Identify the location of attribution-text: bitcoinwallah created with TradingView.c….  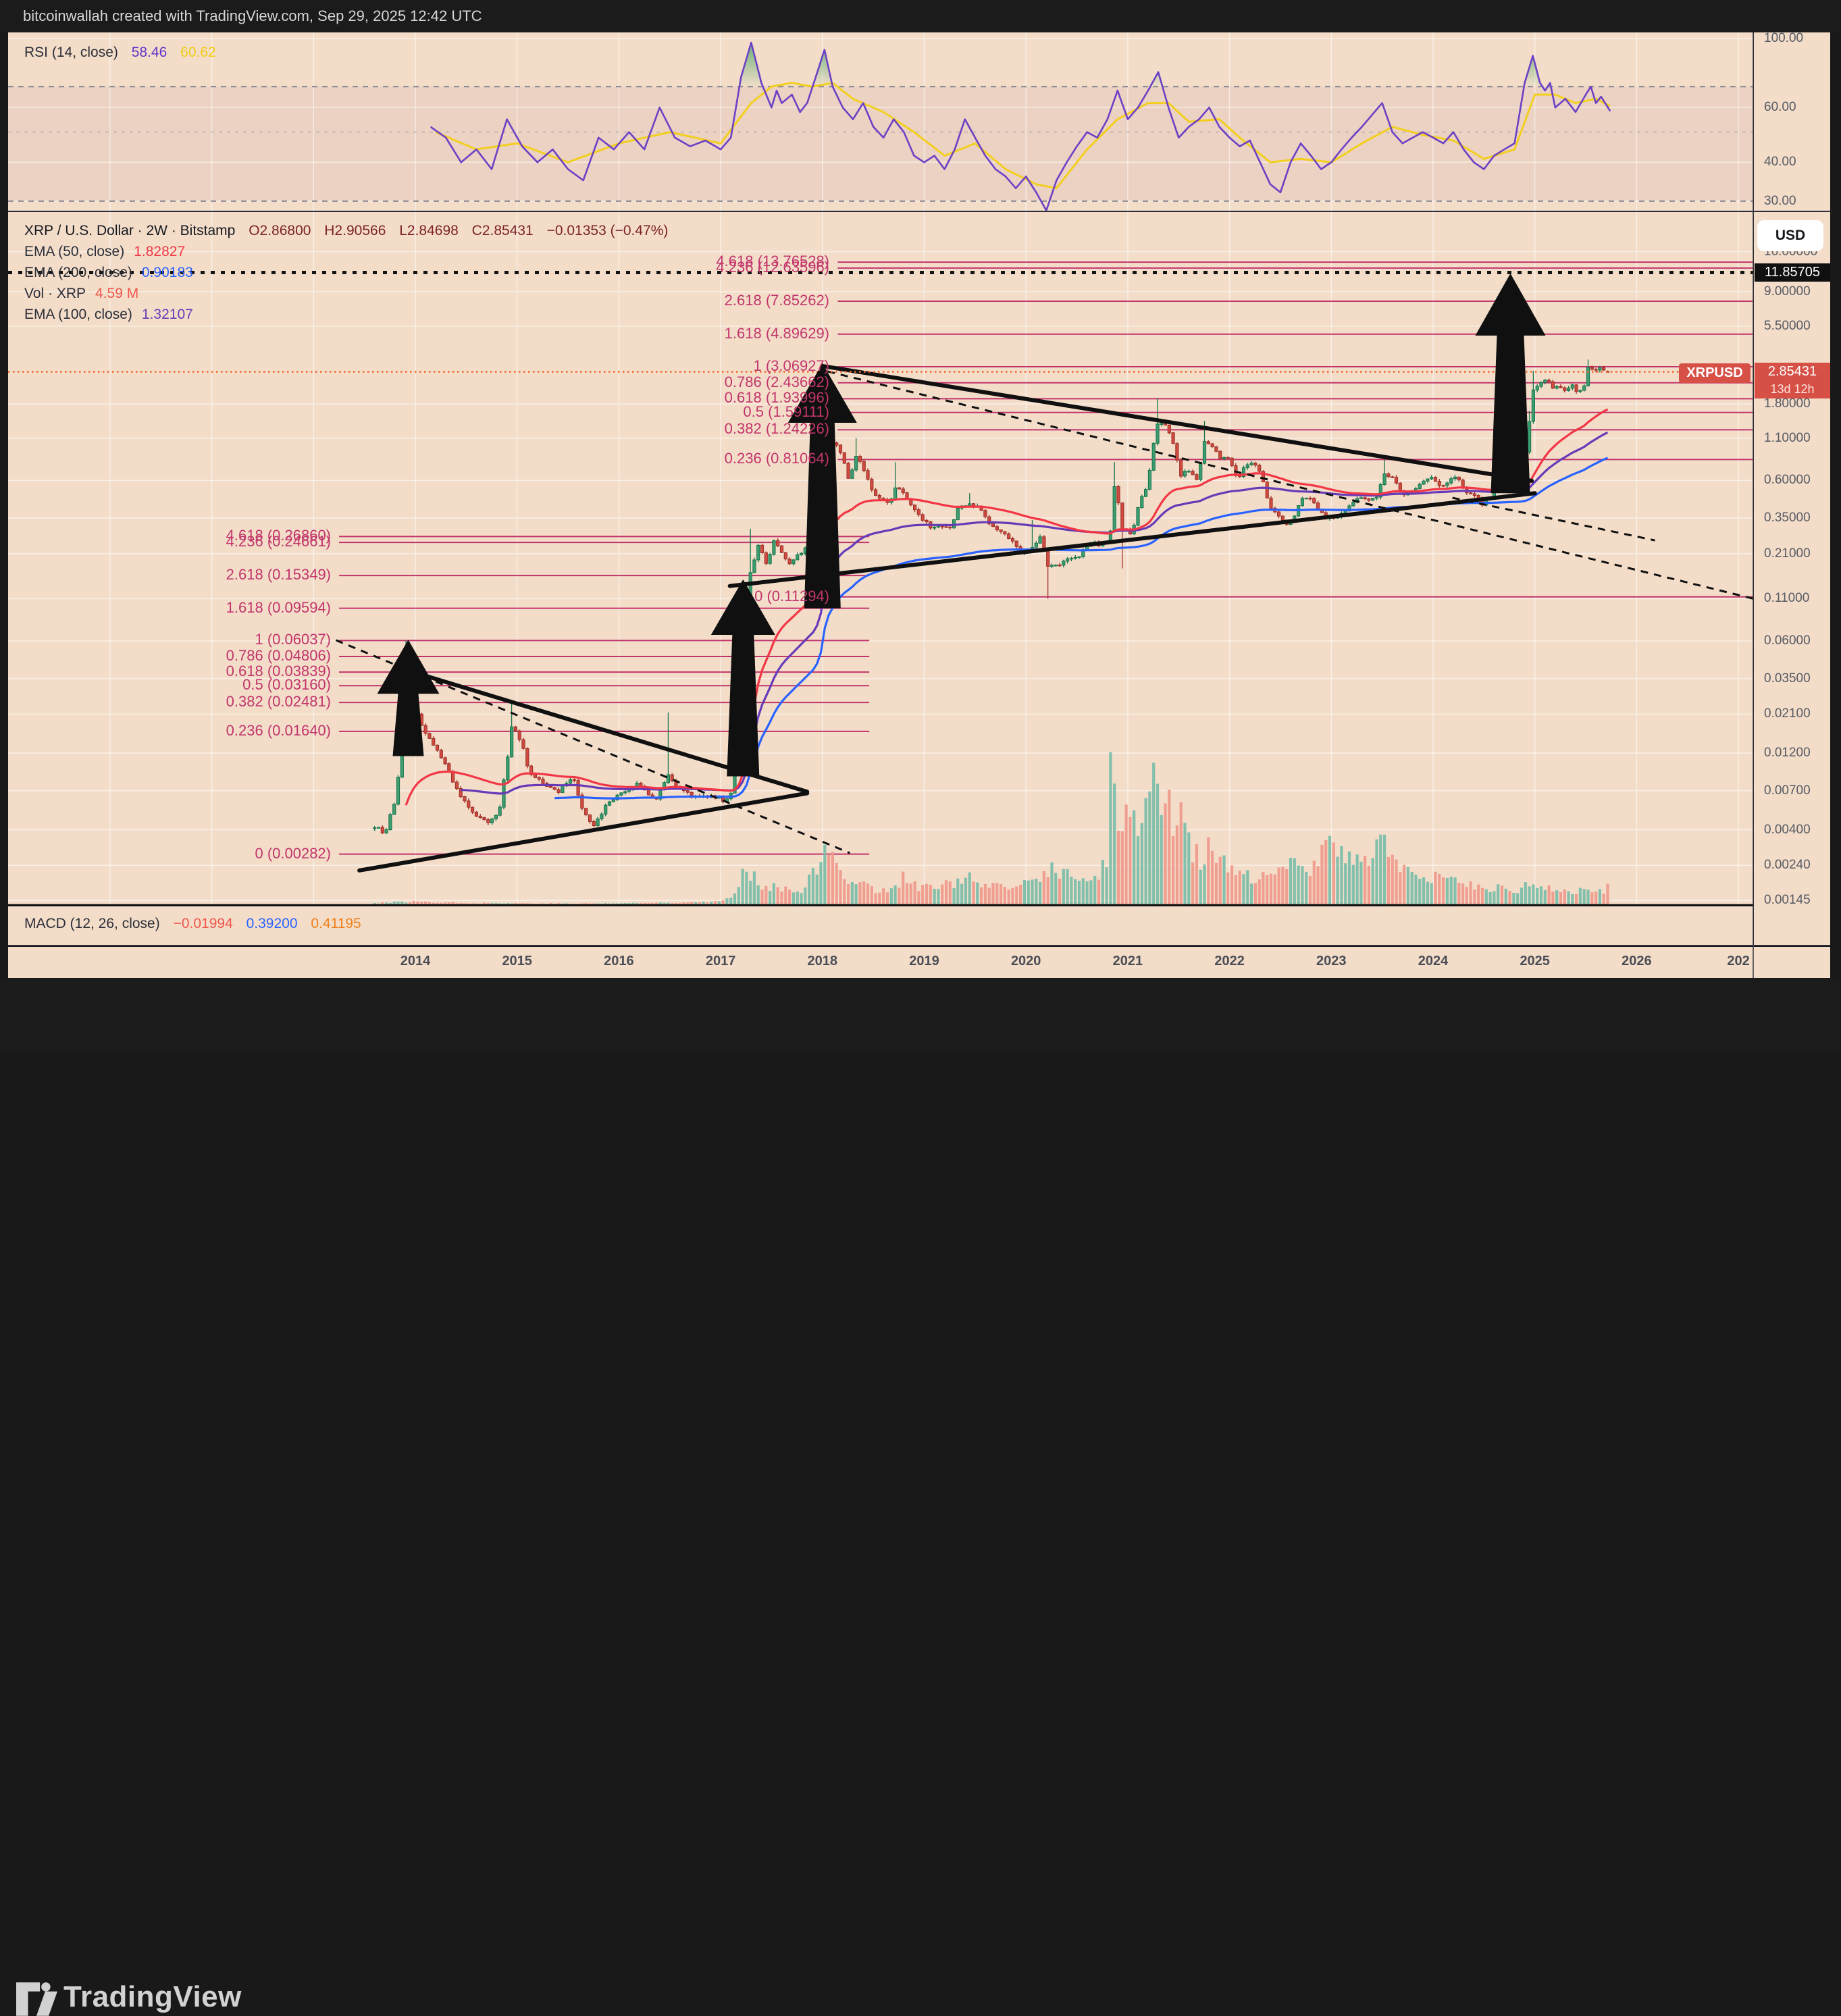
(252, 15).